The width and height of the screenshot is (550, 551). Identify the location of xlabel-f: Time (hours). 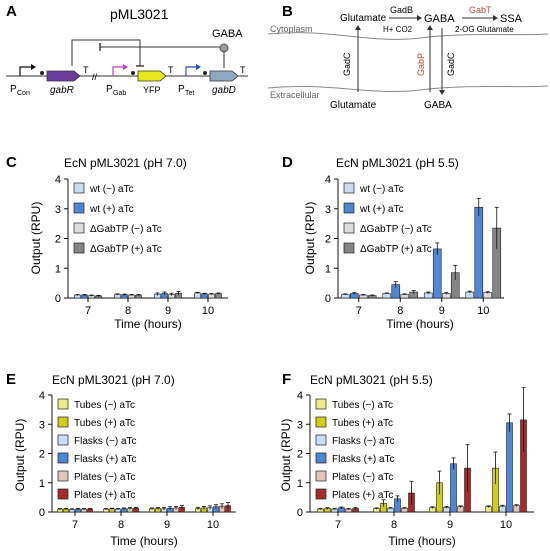
(422, 541).